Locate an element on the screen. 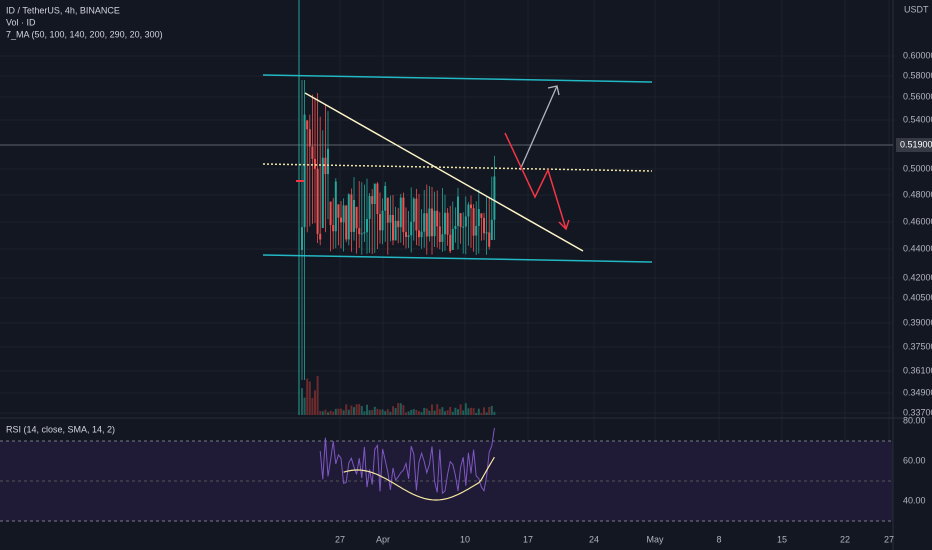  bull-arrow is located at coordinates (538, 128).